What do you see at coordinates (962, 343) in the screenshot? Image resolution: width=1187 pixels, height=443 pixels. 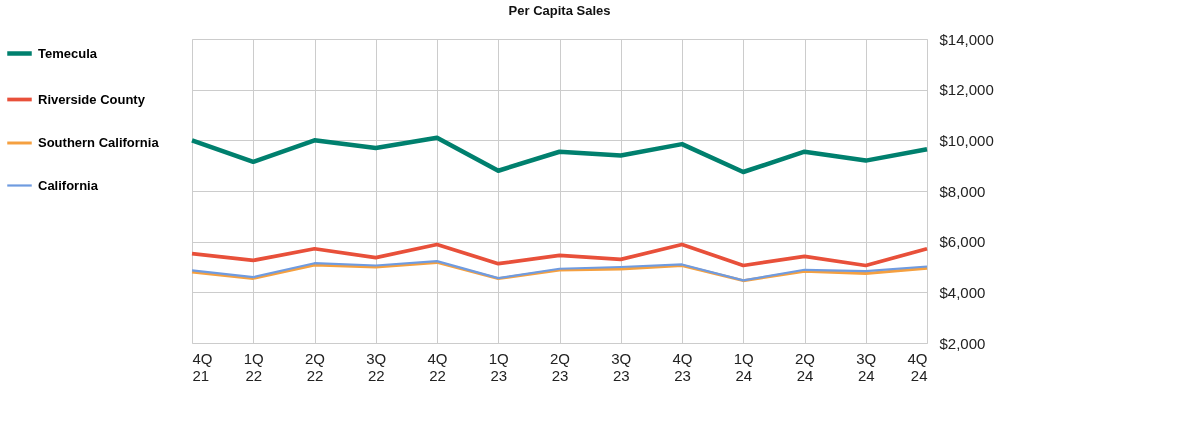 I see `y-tick-label: $2,000` at bounding box center [962, 343].